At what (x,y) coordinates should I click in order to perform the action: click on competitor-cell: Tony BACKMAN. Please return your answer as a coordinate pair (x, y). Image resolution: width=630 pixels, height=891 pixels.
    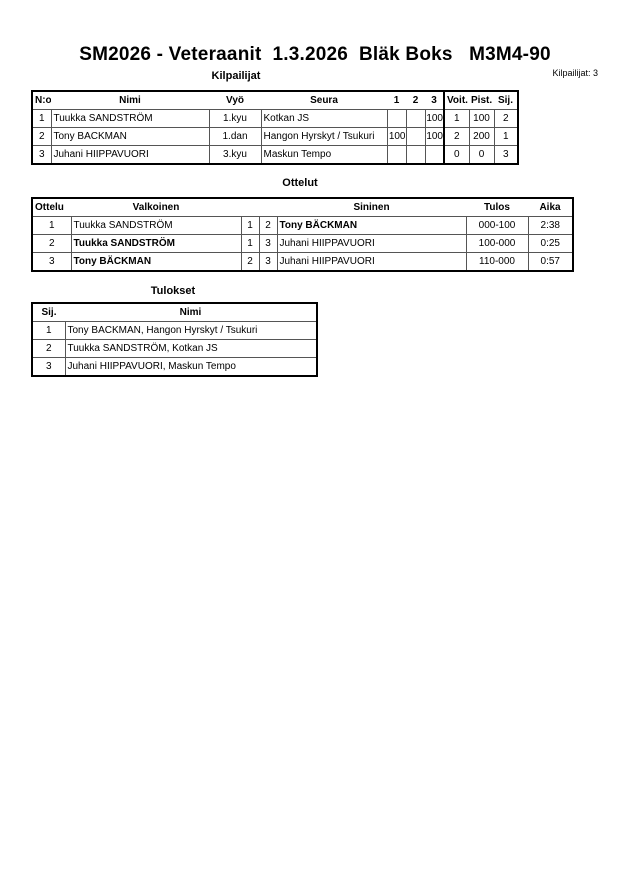
    Looking at the image, I should click on (130, 136).